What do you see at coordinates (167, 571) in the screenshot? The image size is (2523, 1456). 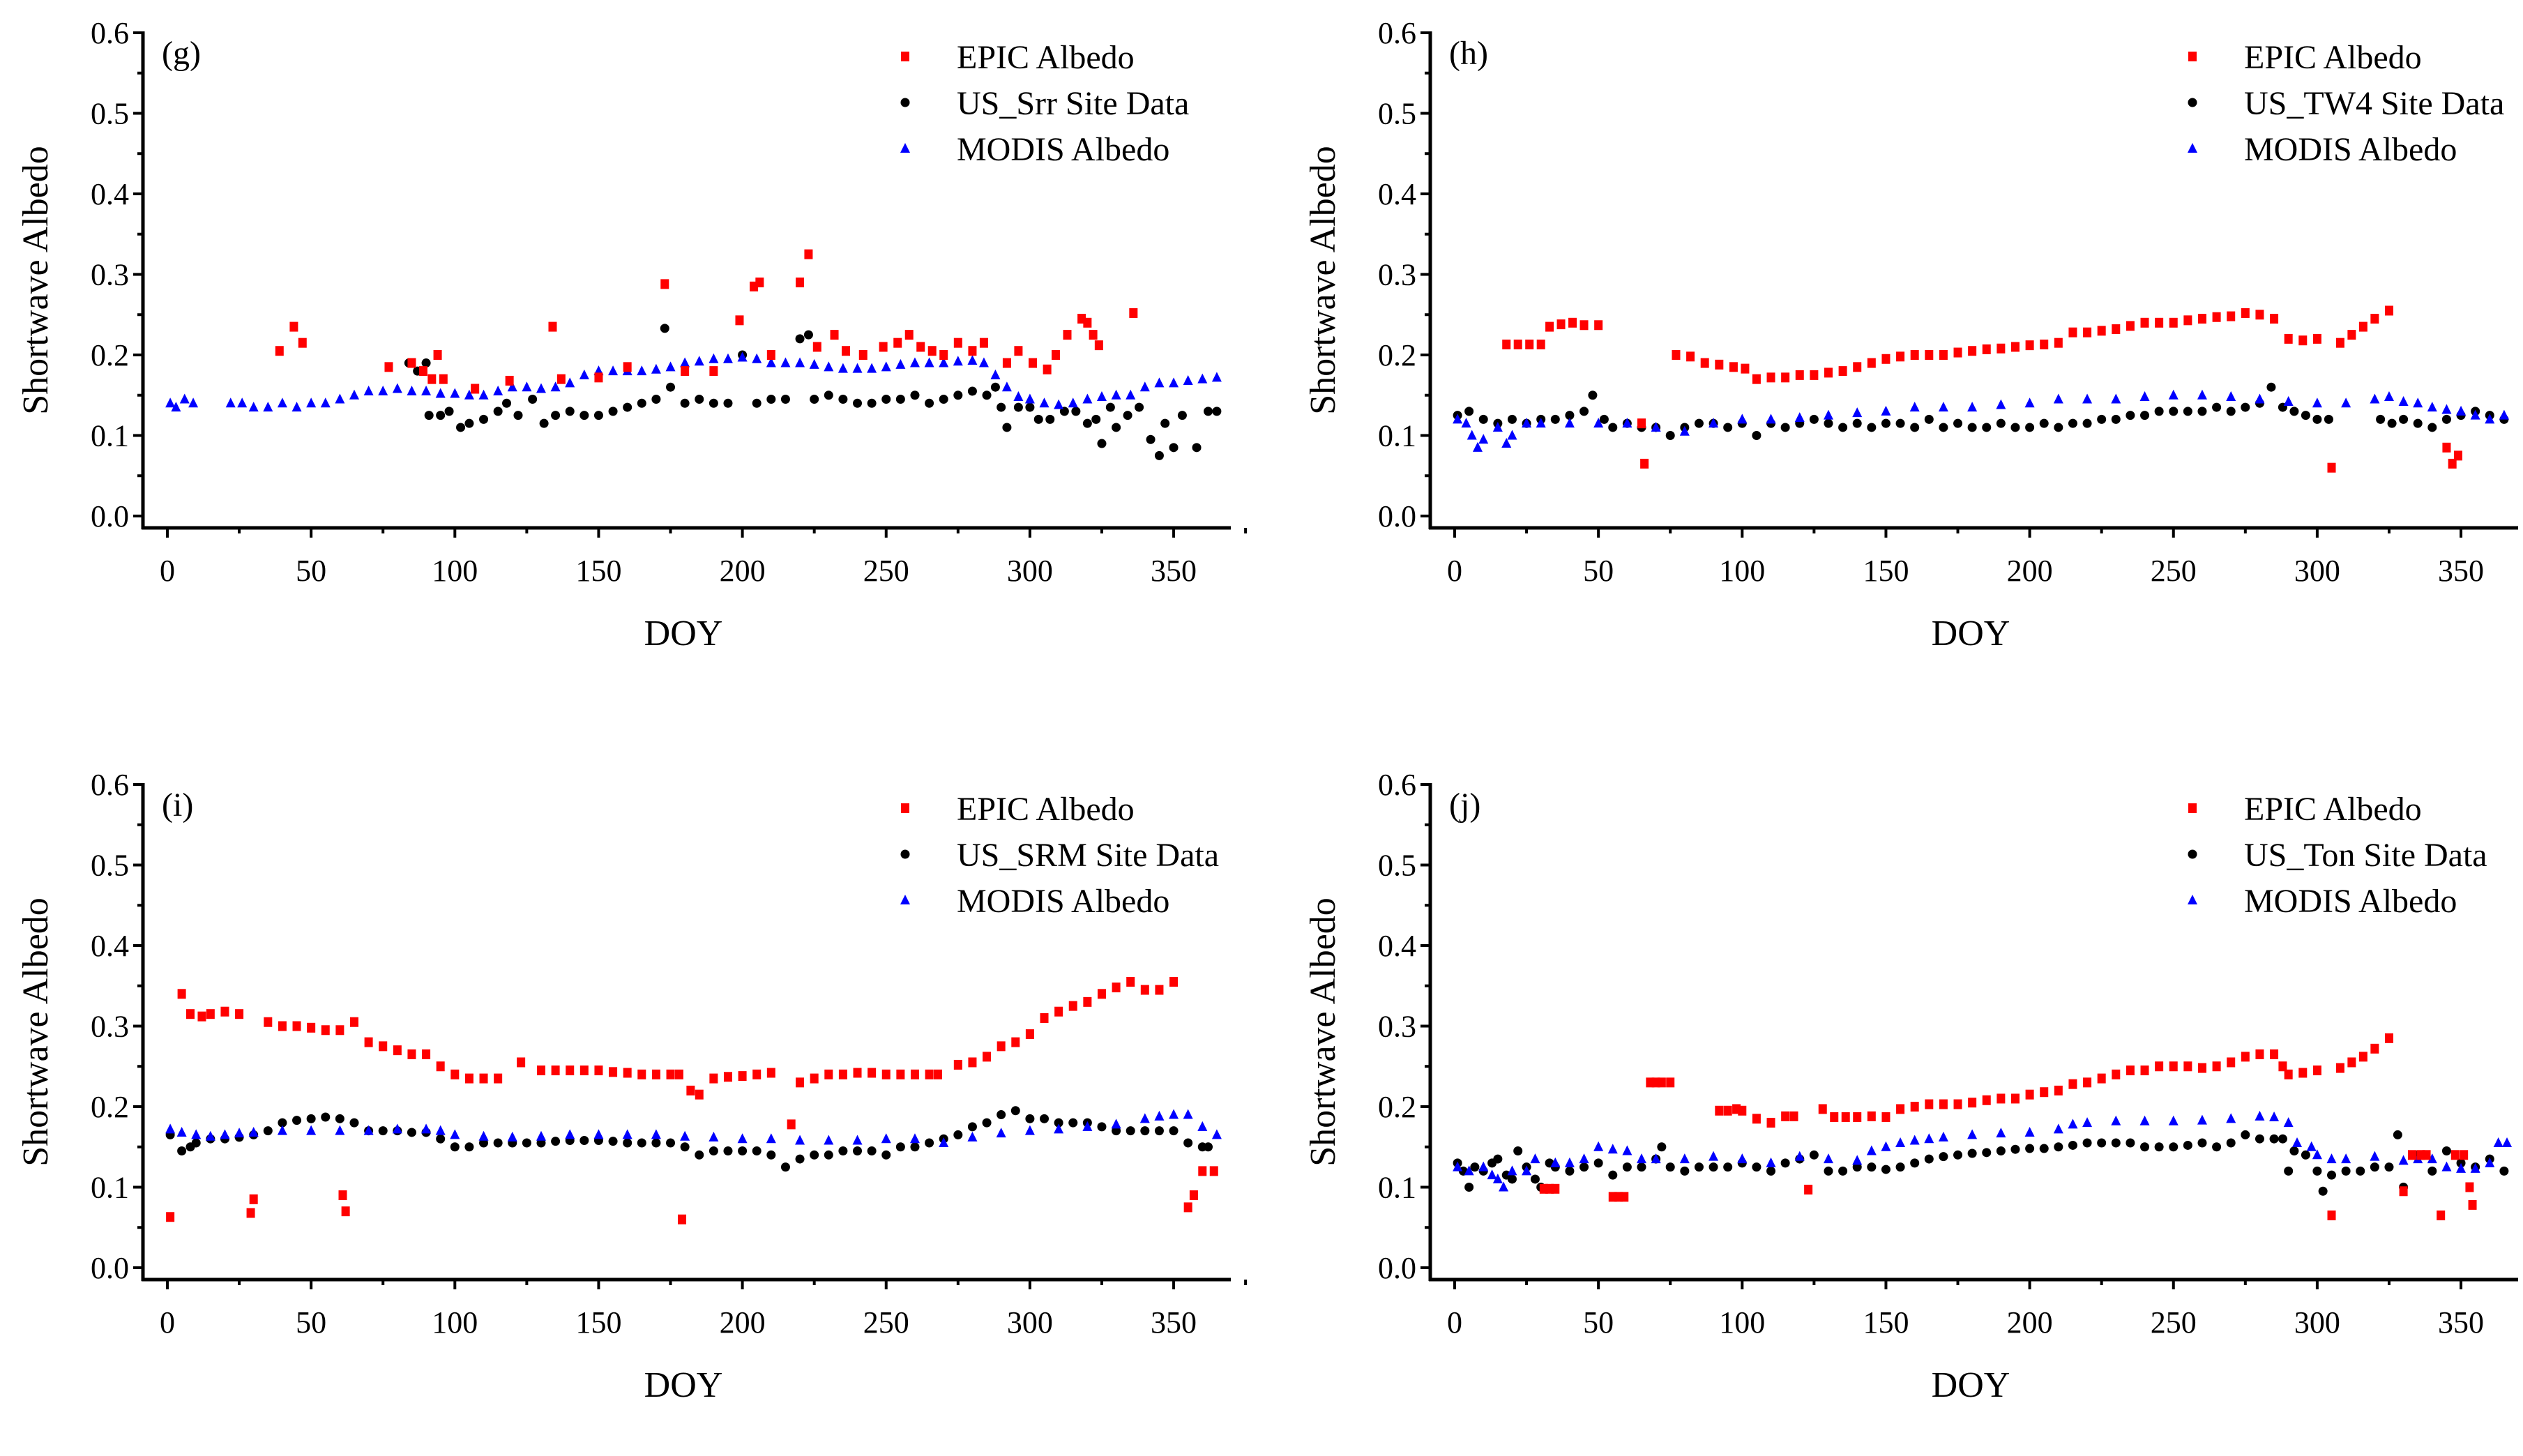 I see `x-tick-label: 0` at bounding box center [167, 571].